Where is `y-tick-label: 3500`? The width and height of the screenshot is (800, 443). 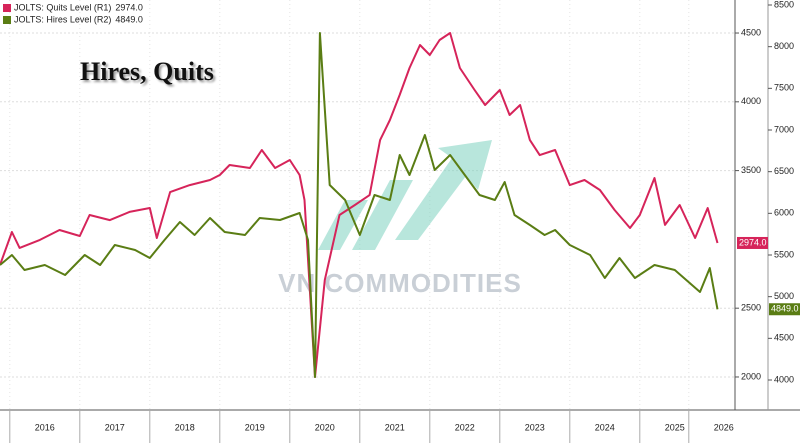 y-tick-label: 3500 is located at coordinates (751, 170).